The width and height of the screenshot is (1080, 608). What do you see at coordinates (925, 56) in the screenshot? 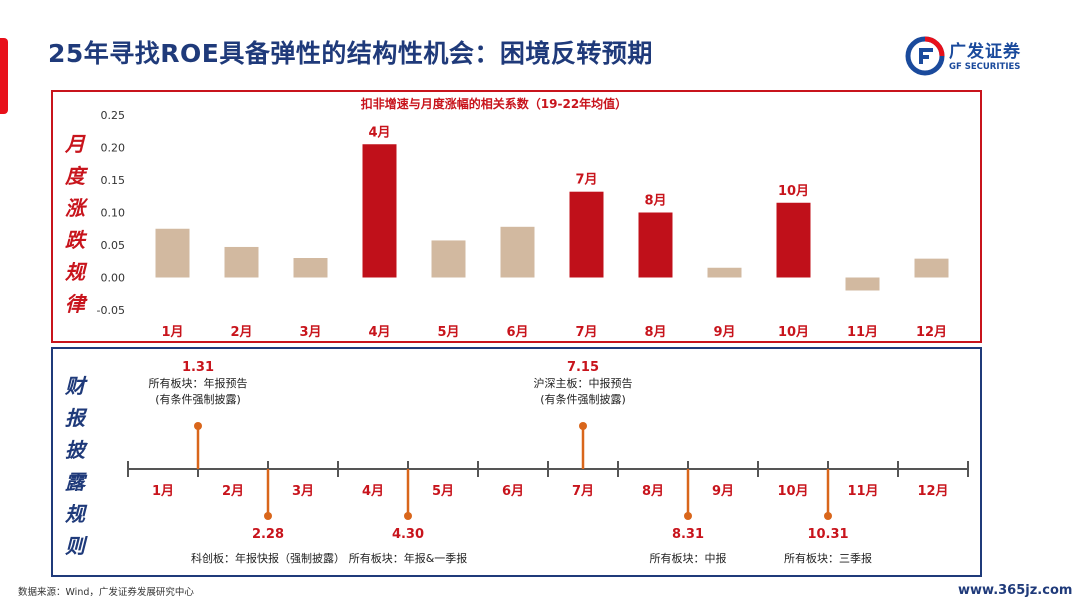
I see `gf-logo-icon` at bounding box center [925, 56].